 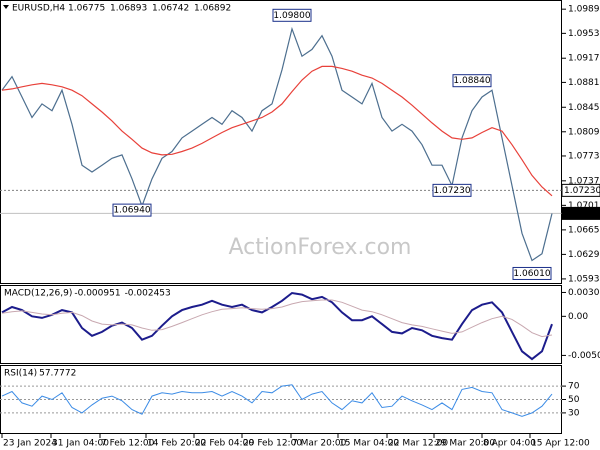 I want to click on x-tick-label: 29 Mar 20:00, so click(x=465, y=444).